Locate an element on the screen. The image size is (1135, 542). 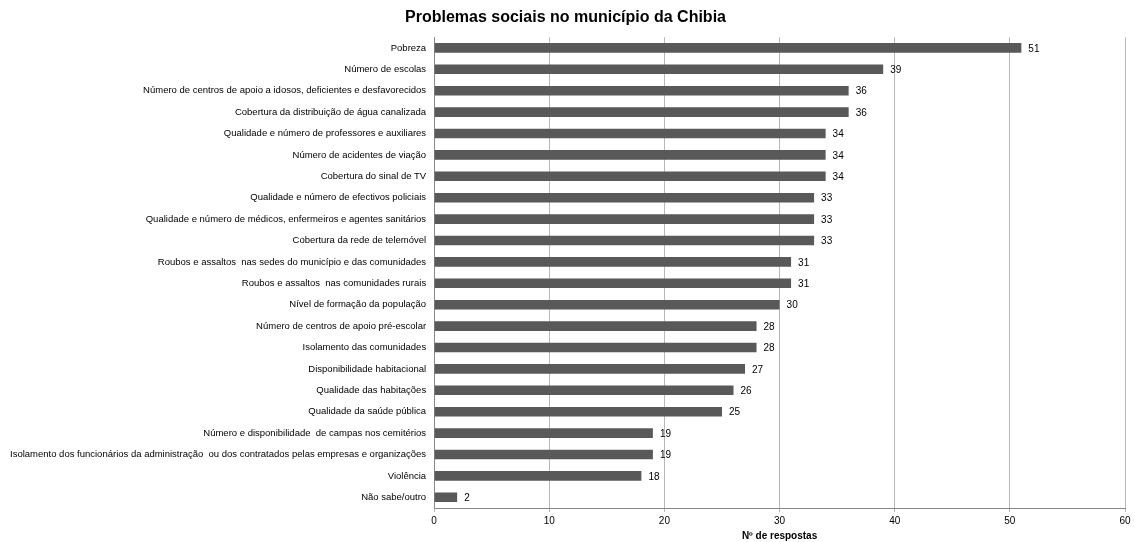
y-tick-label: Qualidade e número de efectivos policiais is located at coordinates (338, 197).